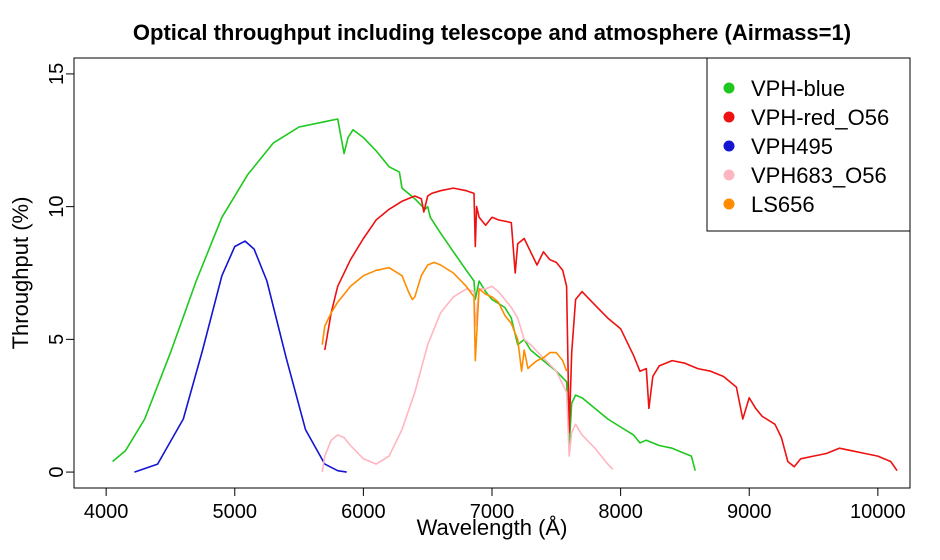 The height and width of the screenshot is (560, 940). What do you see at coordinates (878, 512) in the screenshot?
I see `x-tick-label: 10000` at bounding box center [878, 512].